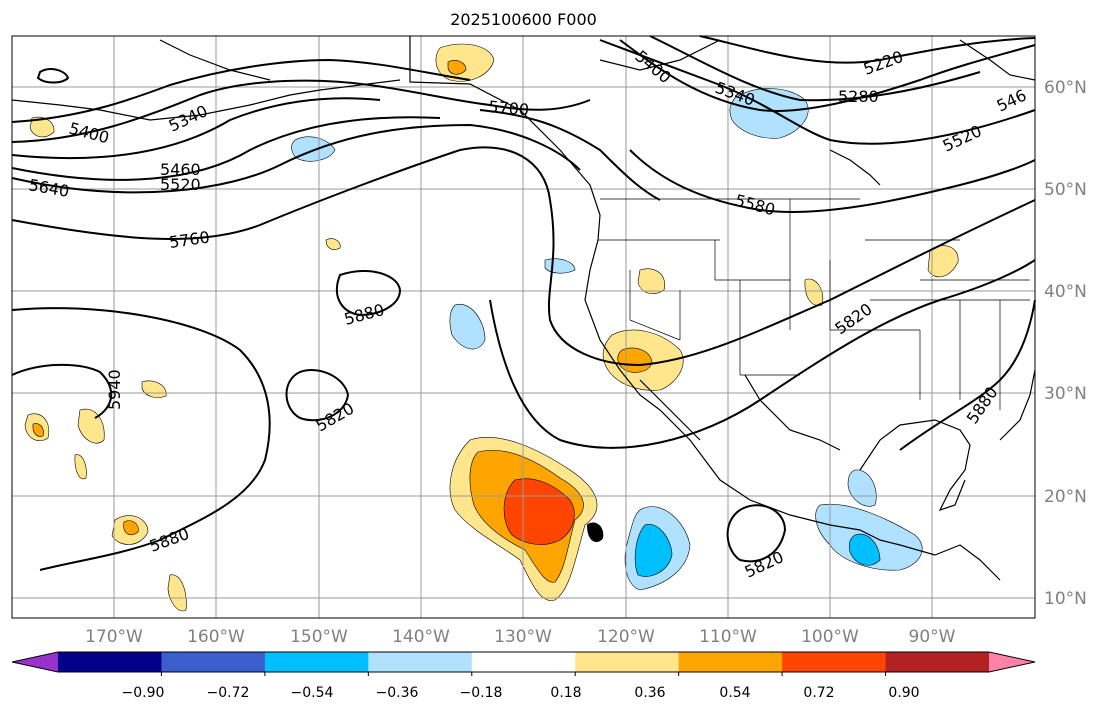  I want to click on hudson-coast, so click(855, 167).